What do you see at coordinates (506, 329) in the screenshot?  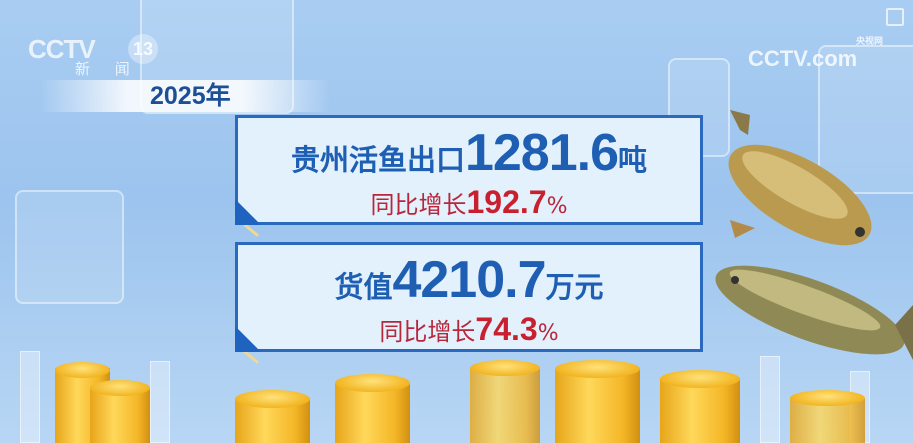 I see `card2-growth-value: 74.3` at bounding box center [506, 329].